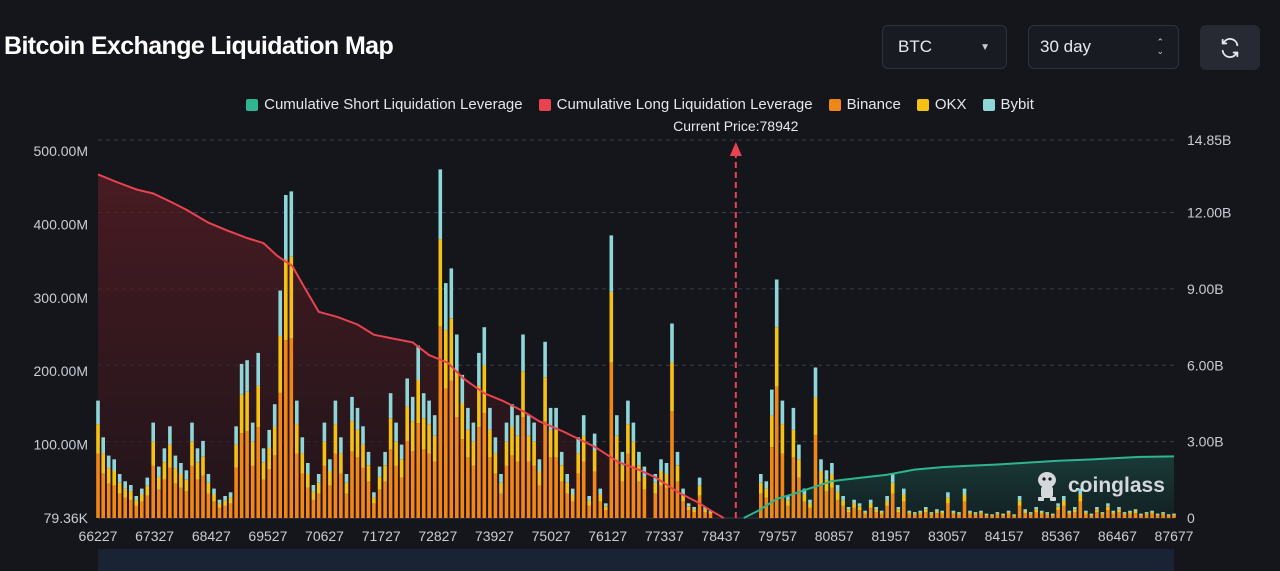  Describe the element at coordinates (1103, 47) in the screenshot. I see `range-select: 30 day ⌃ ⌄` at that location.